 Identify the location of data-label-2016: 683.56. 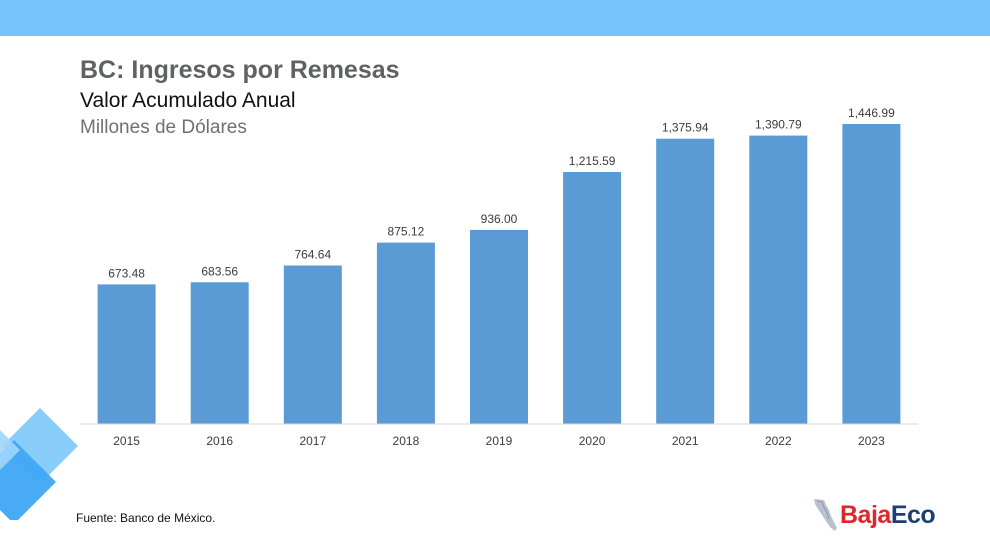
(219, 271).